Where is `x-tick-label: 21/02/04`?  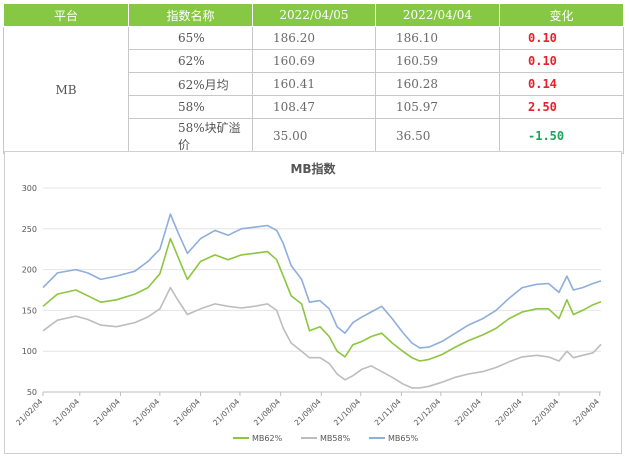
x-tick-label: 21/02/04 is located at coordinates (29, 412).